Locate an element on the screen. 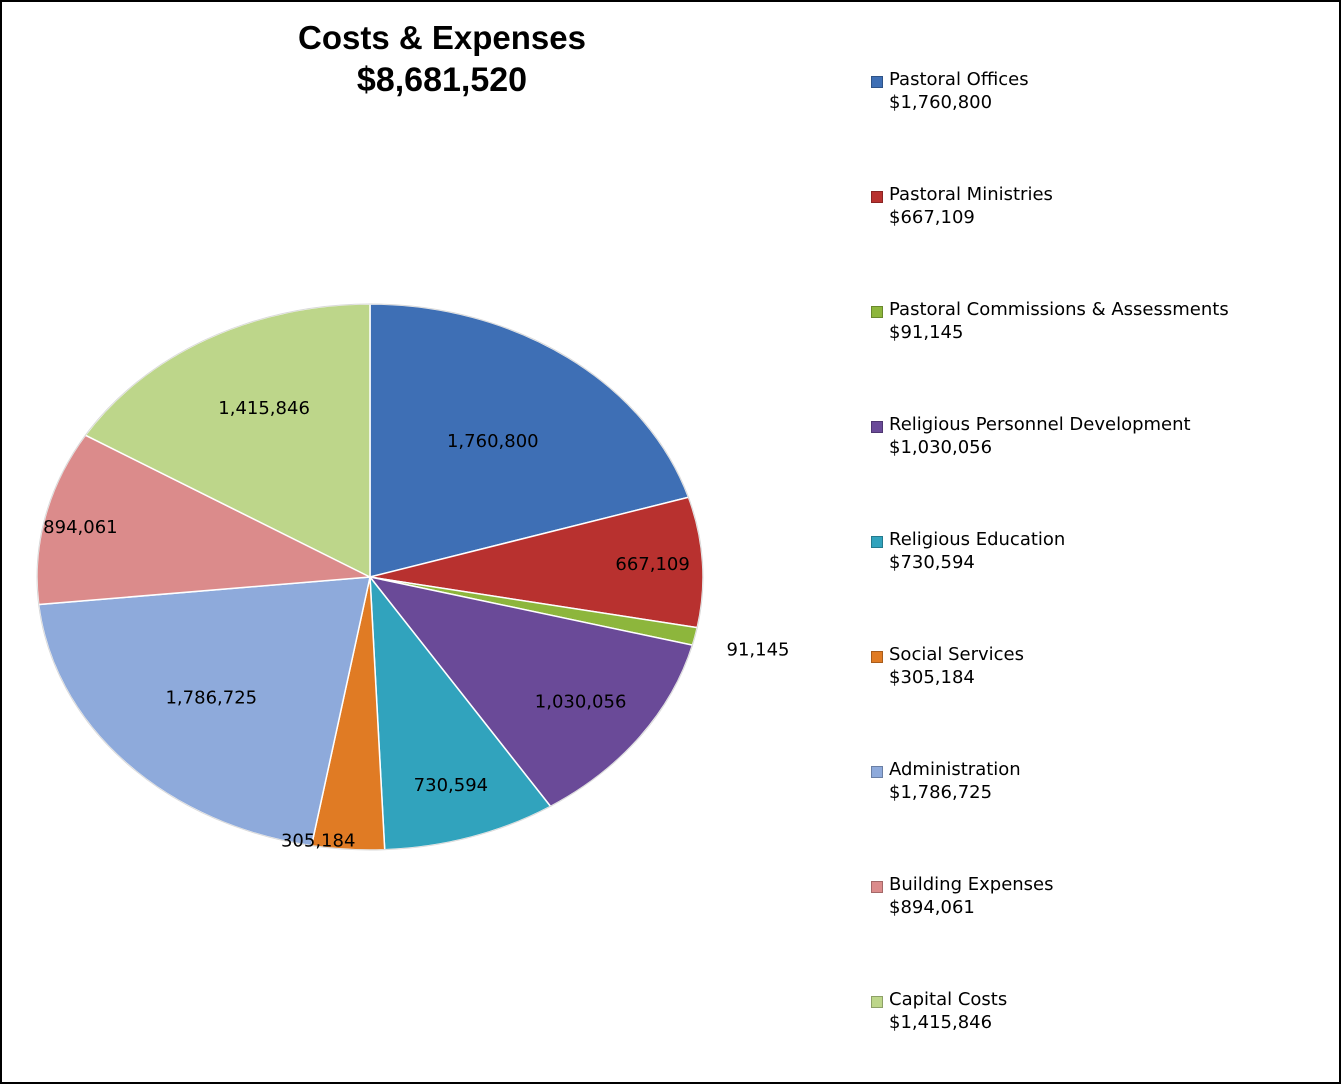 This screenshot has height=1084, width=1341. legend-item: Social Services $305,184 is located at coordinates (1089, 668).